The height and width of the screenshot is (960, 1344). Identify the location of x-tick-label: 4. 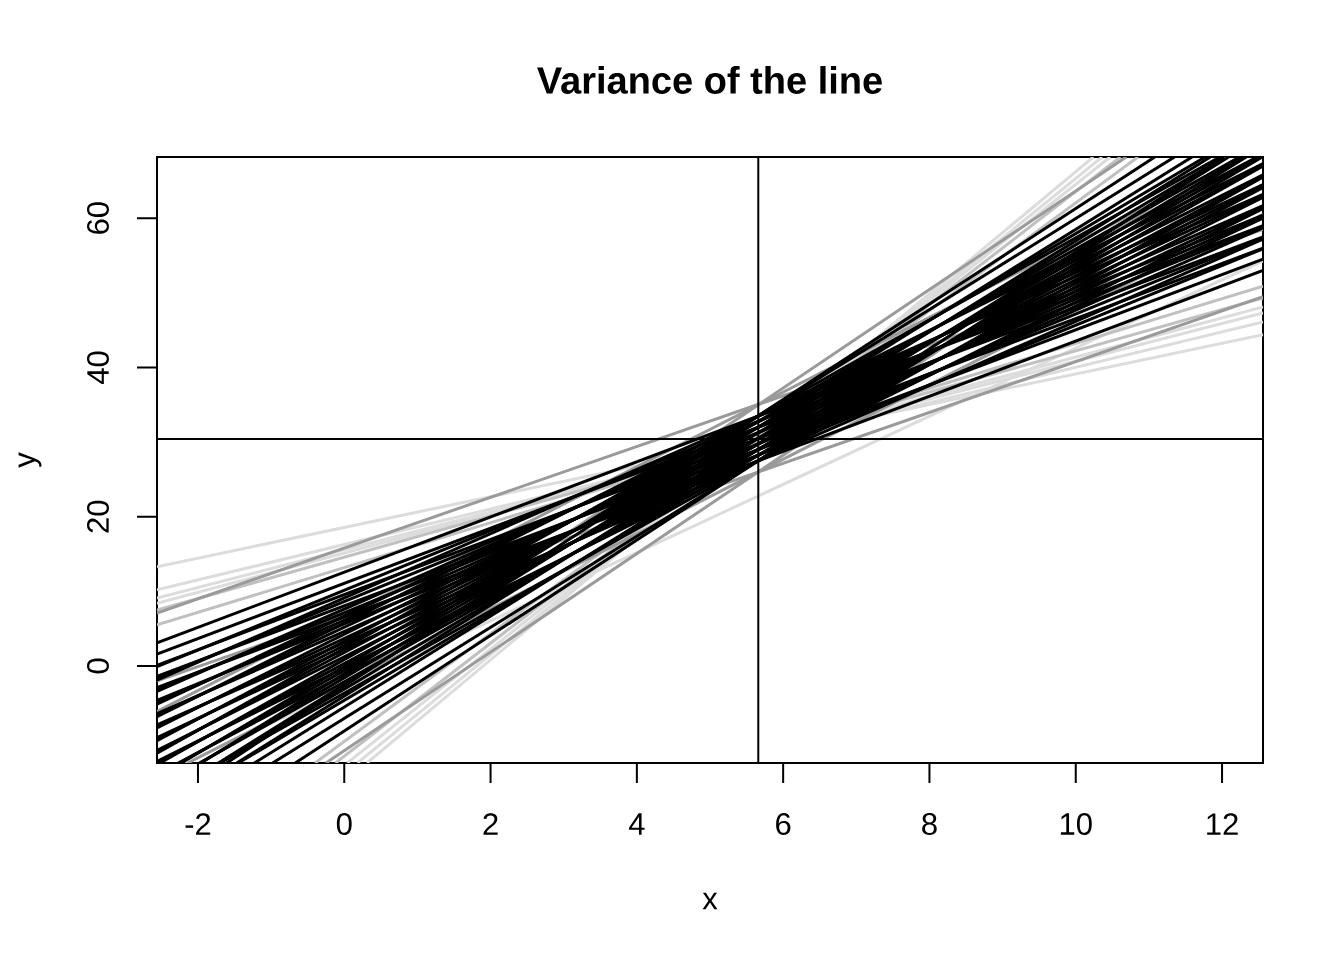
(636, 824).